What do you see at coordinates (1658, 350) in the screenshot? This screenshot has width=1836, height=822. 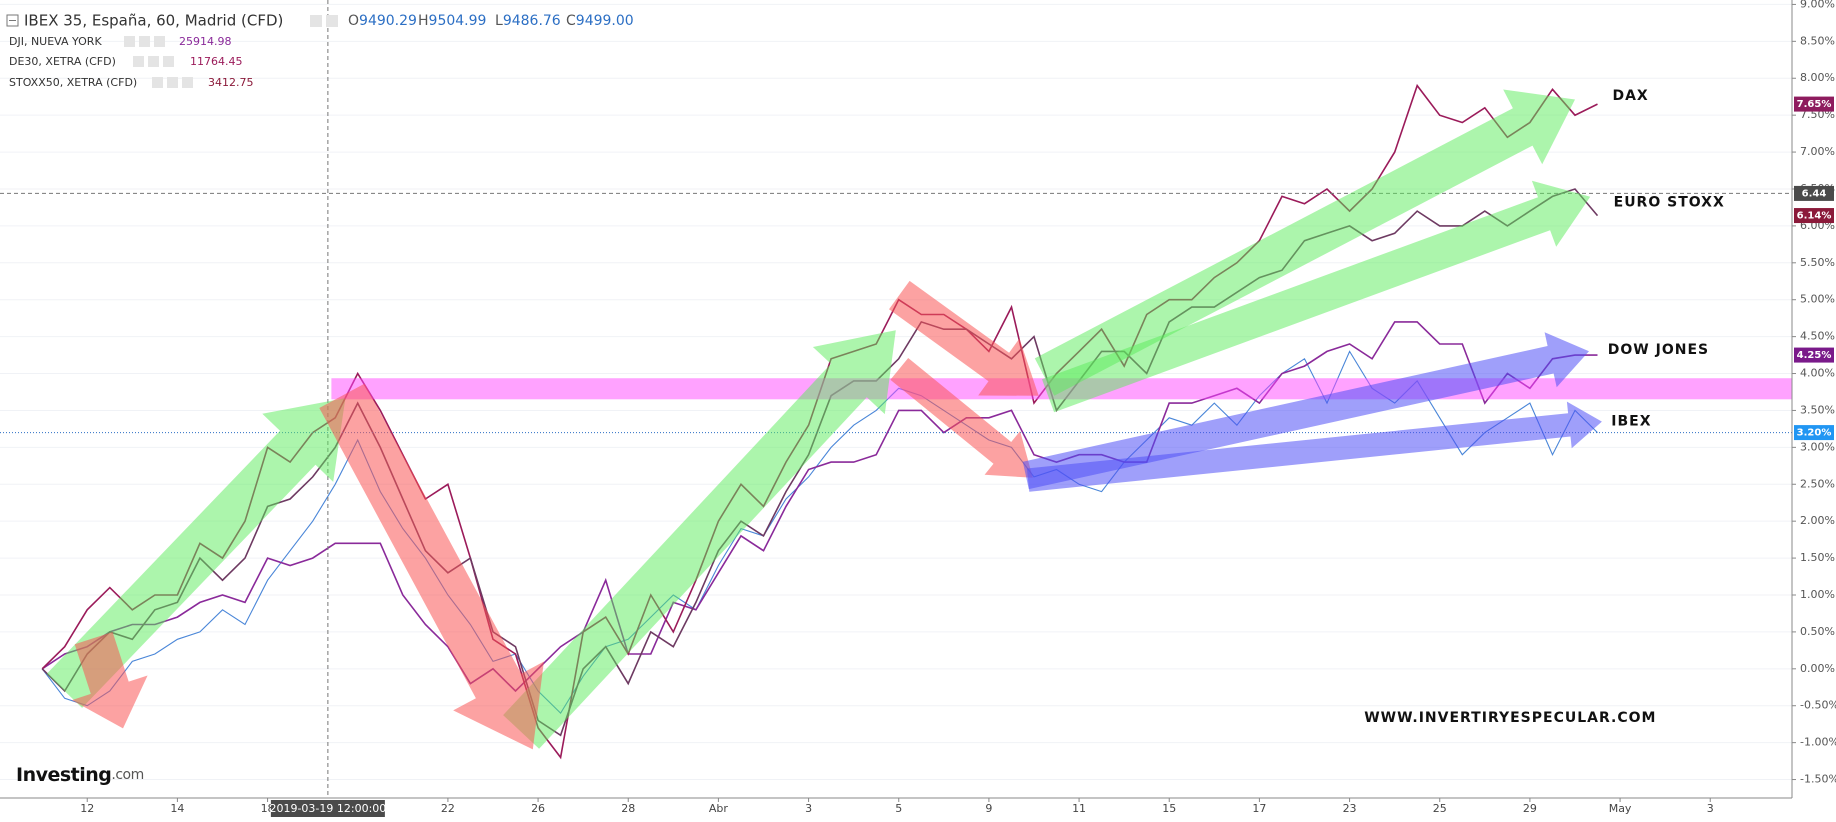 I see `annotation: DOW JONES` at bounding box center [1658, 350].